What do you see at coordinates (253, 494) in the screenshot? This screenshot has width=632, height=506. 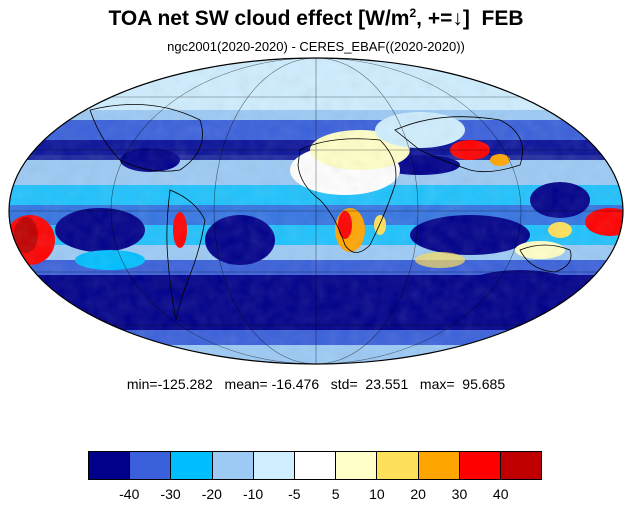 I see `colorbar-label: -10` at bounding box center [253, 494].